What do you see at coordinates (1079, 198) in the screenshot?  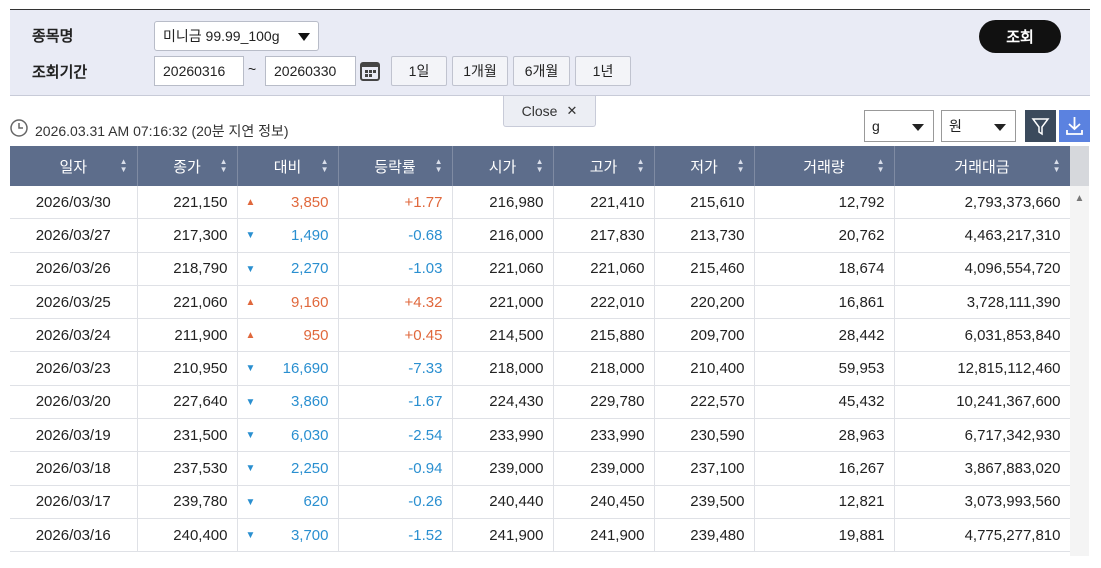 I see `scroll-up-arrow: ▲` at bounding box center [1079, 198].